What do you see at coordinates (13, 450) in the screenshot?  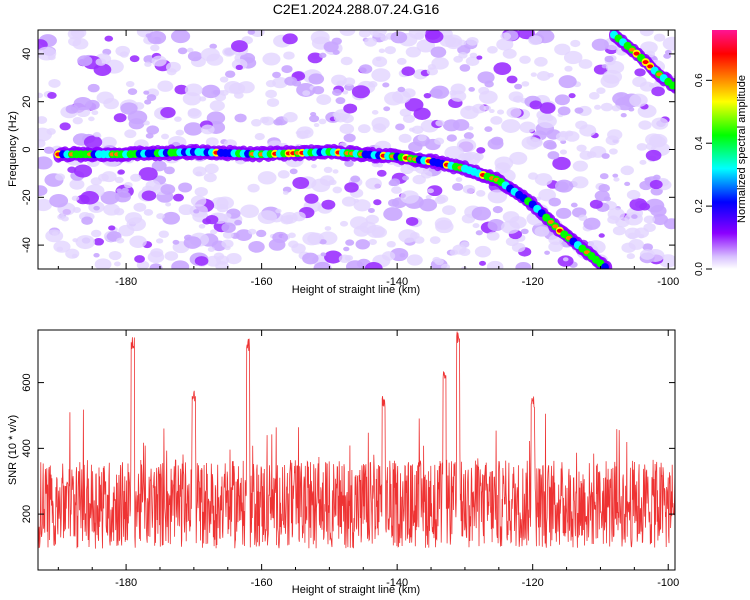 I see `snr-y-axis-label: SNR (10 * v/v)` at bounding box center [13, 450].